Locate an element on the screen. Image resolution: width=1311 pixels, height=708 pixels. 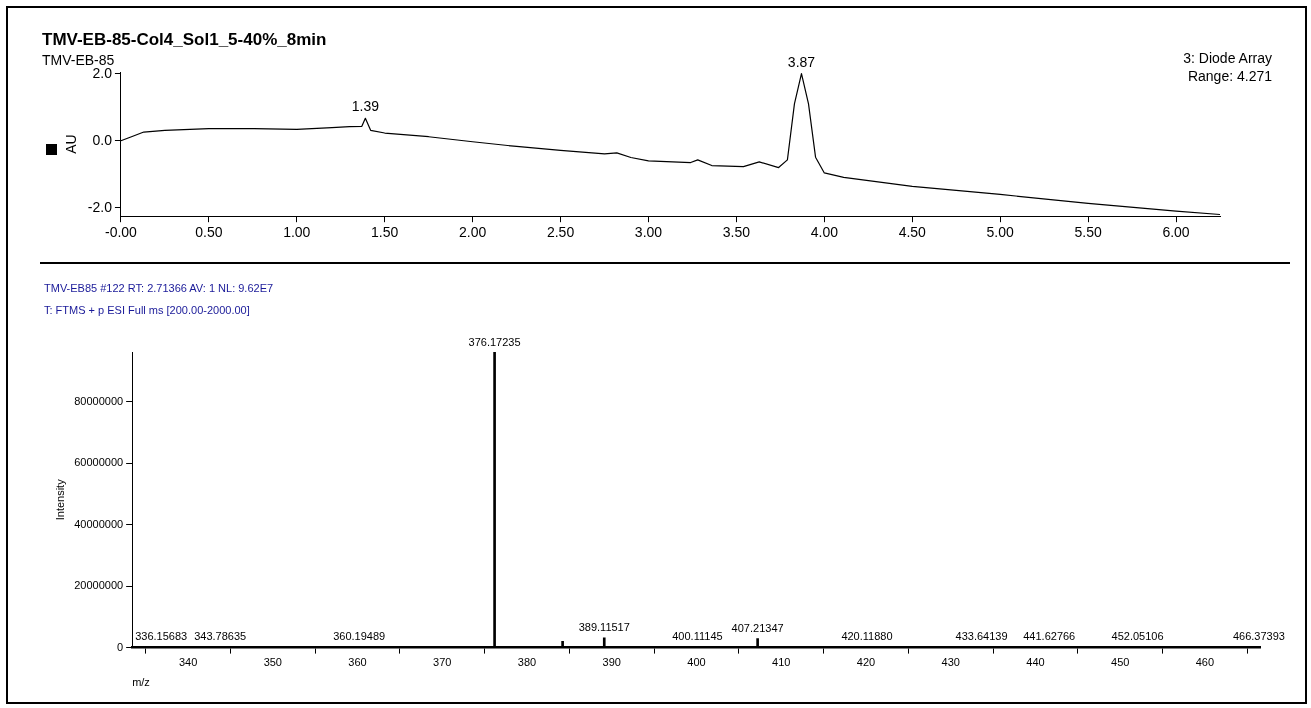
x-tick-label: 4.50 is located at coordinates (912, 232).